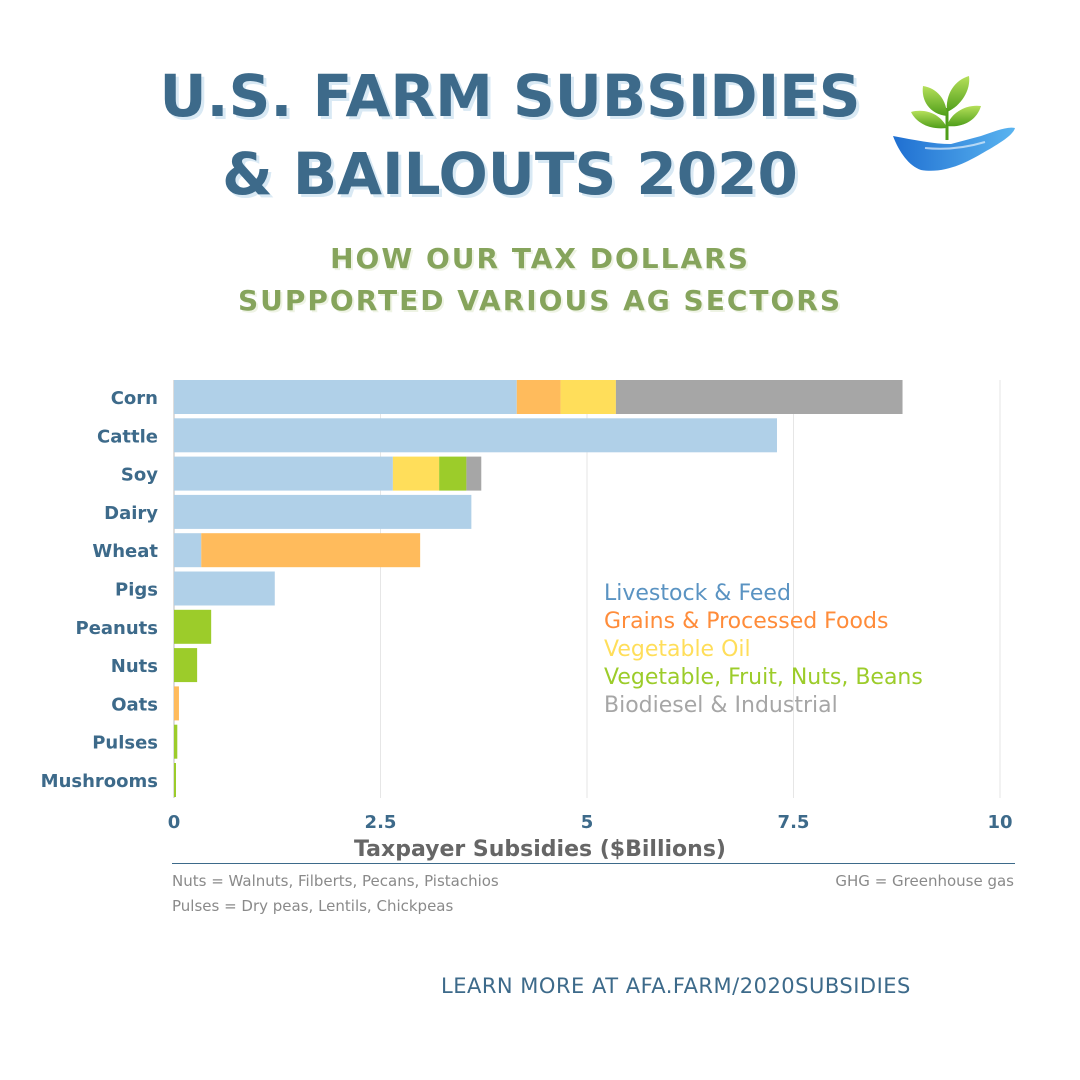 This screenshot has width=1080, height=1080. Describe the element at coordinates (721, 705) in the screenshot. I see `legend-item-biodiesel-industrial: Biodiesel & Industrial` at that location.